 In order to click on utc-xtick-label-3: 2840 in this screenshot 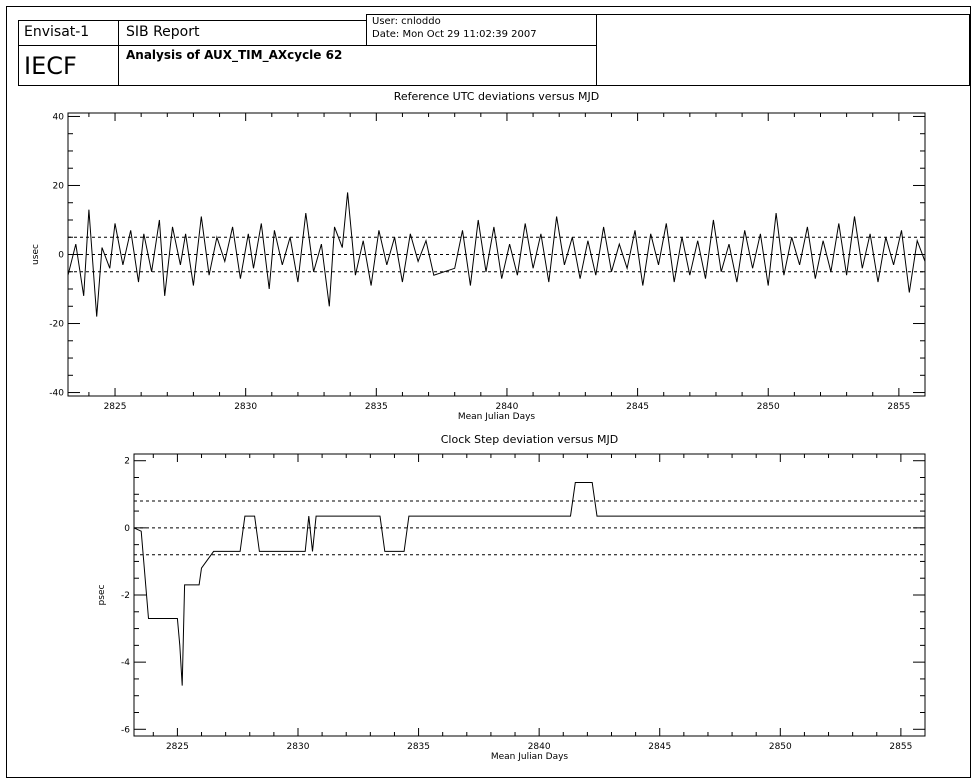, I will do `click(506, 407)`.